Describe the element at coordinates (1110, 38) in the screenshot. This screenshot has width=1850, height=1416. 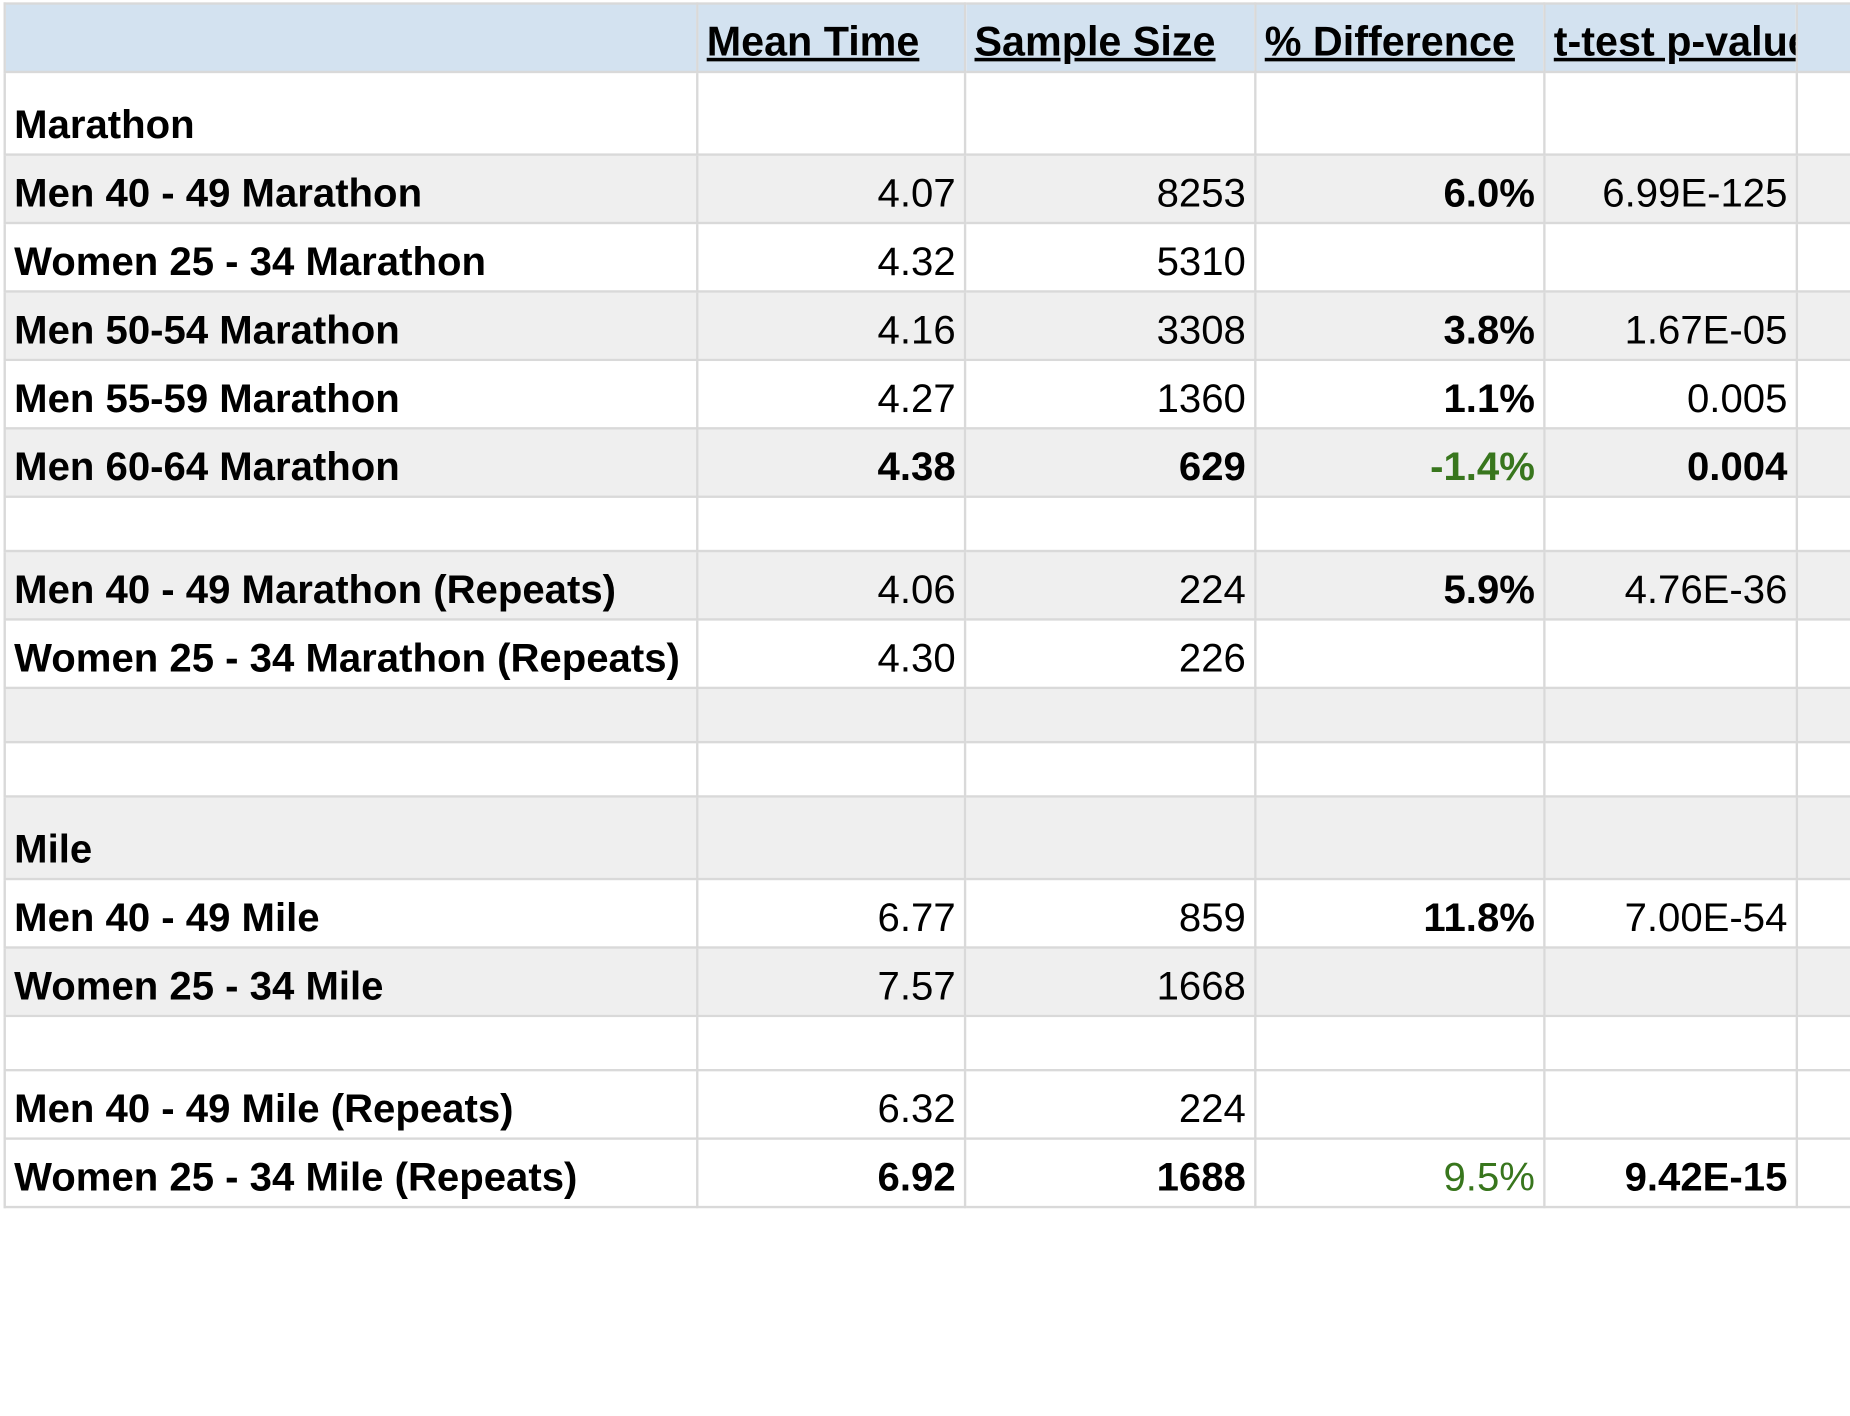
I see `header-sample-size: Sample Size` at that location.